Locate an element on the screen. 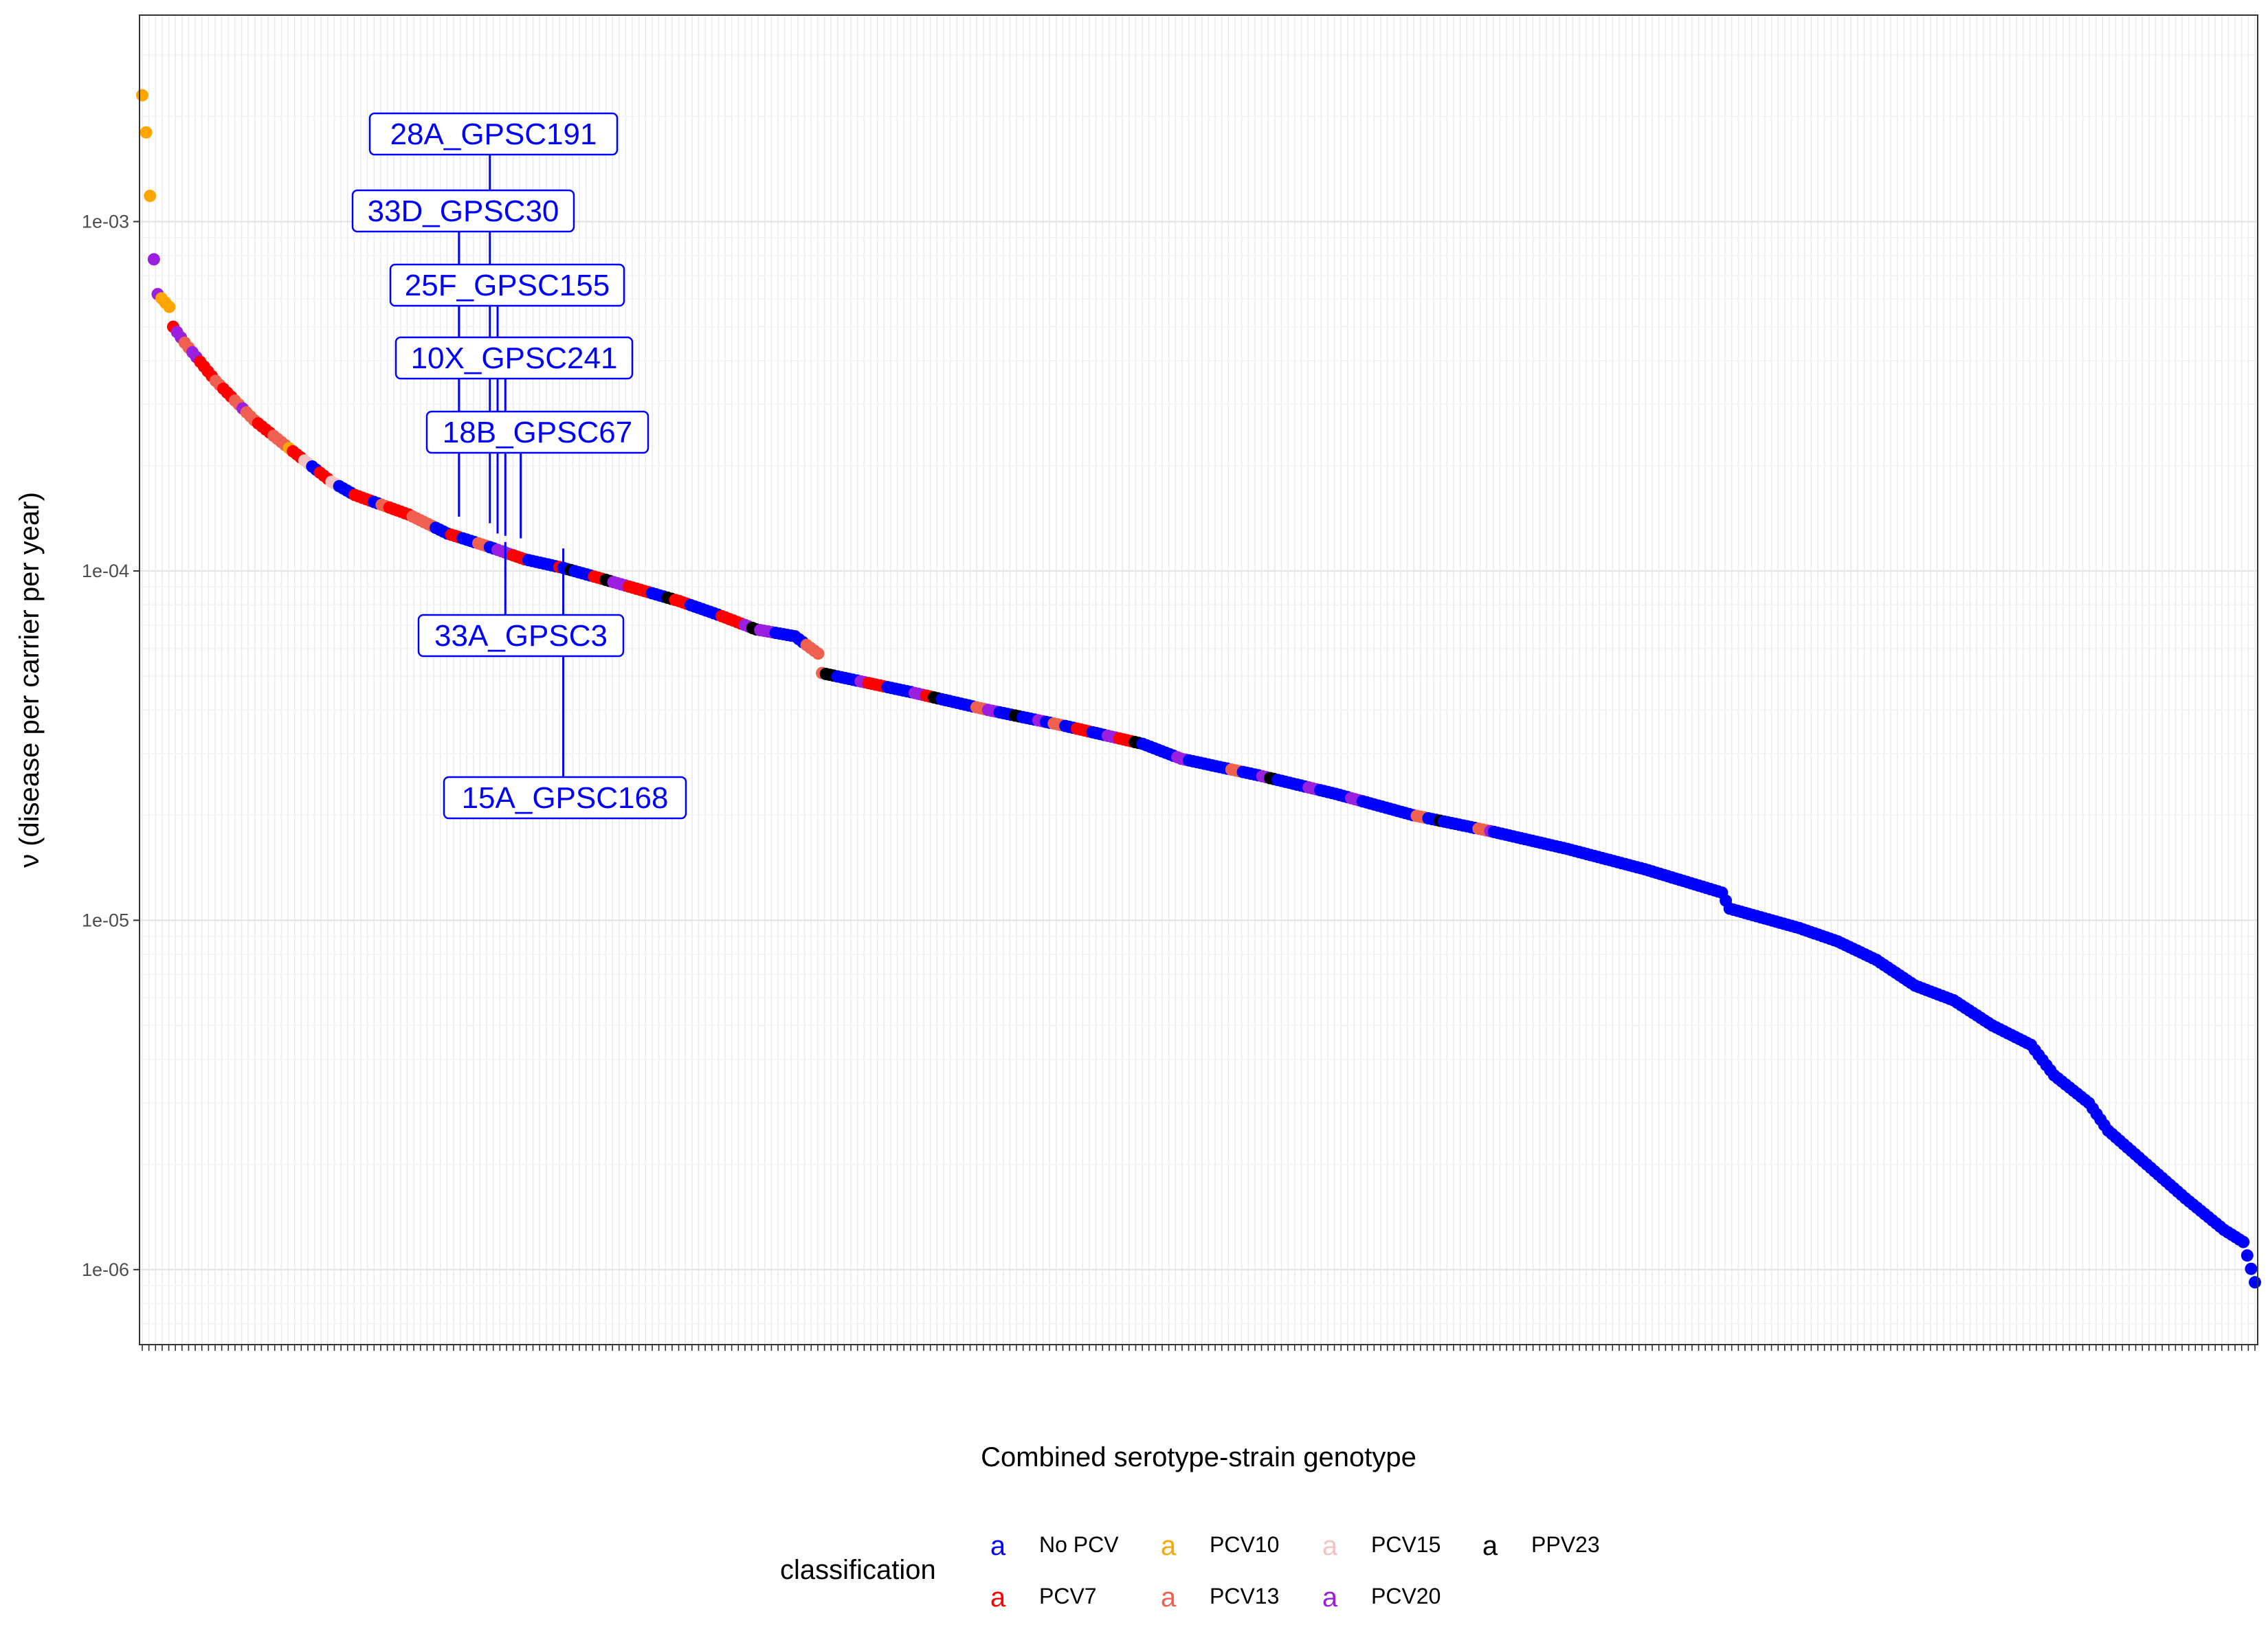  annotation-label: 15A_GPSC168 is located at coordinates (565, 798).